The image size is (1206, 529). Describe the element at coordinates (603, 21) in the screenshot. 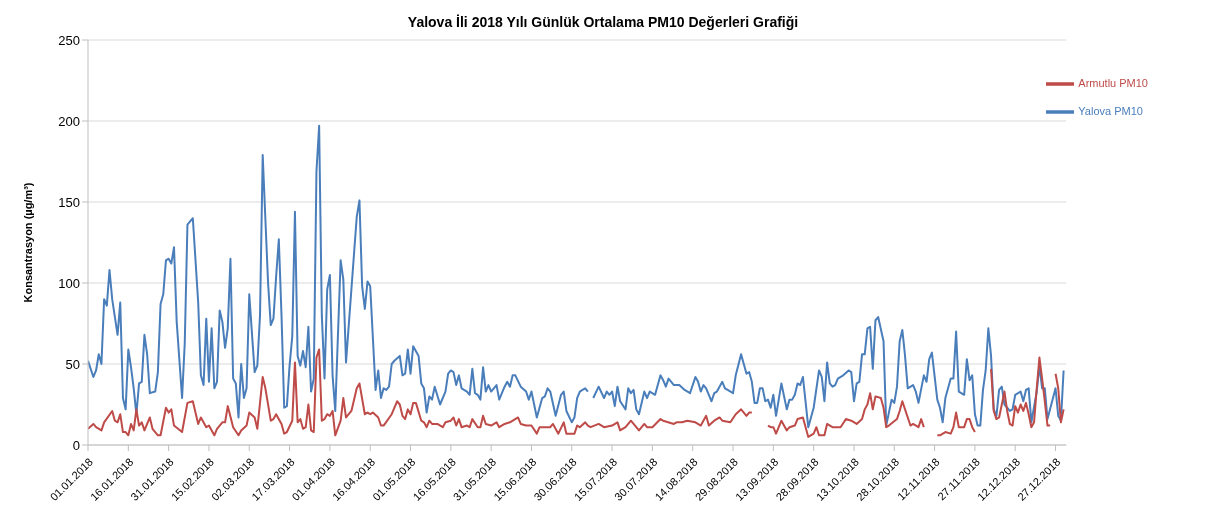

I see `chart-title: Yalova İli 2018 Yılı Günlük Ortalama PM10 Değerleri Grafiği` at that location.